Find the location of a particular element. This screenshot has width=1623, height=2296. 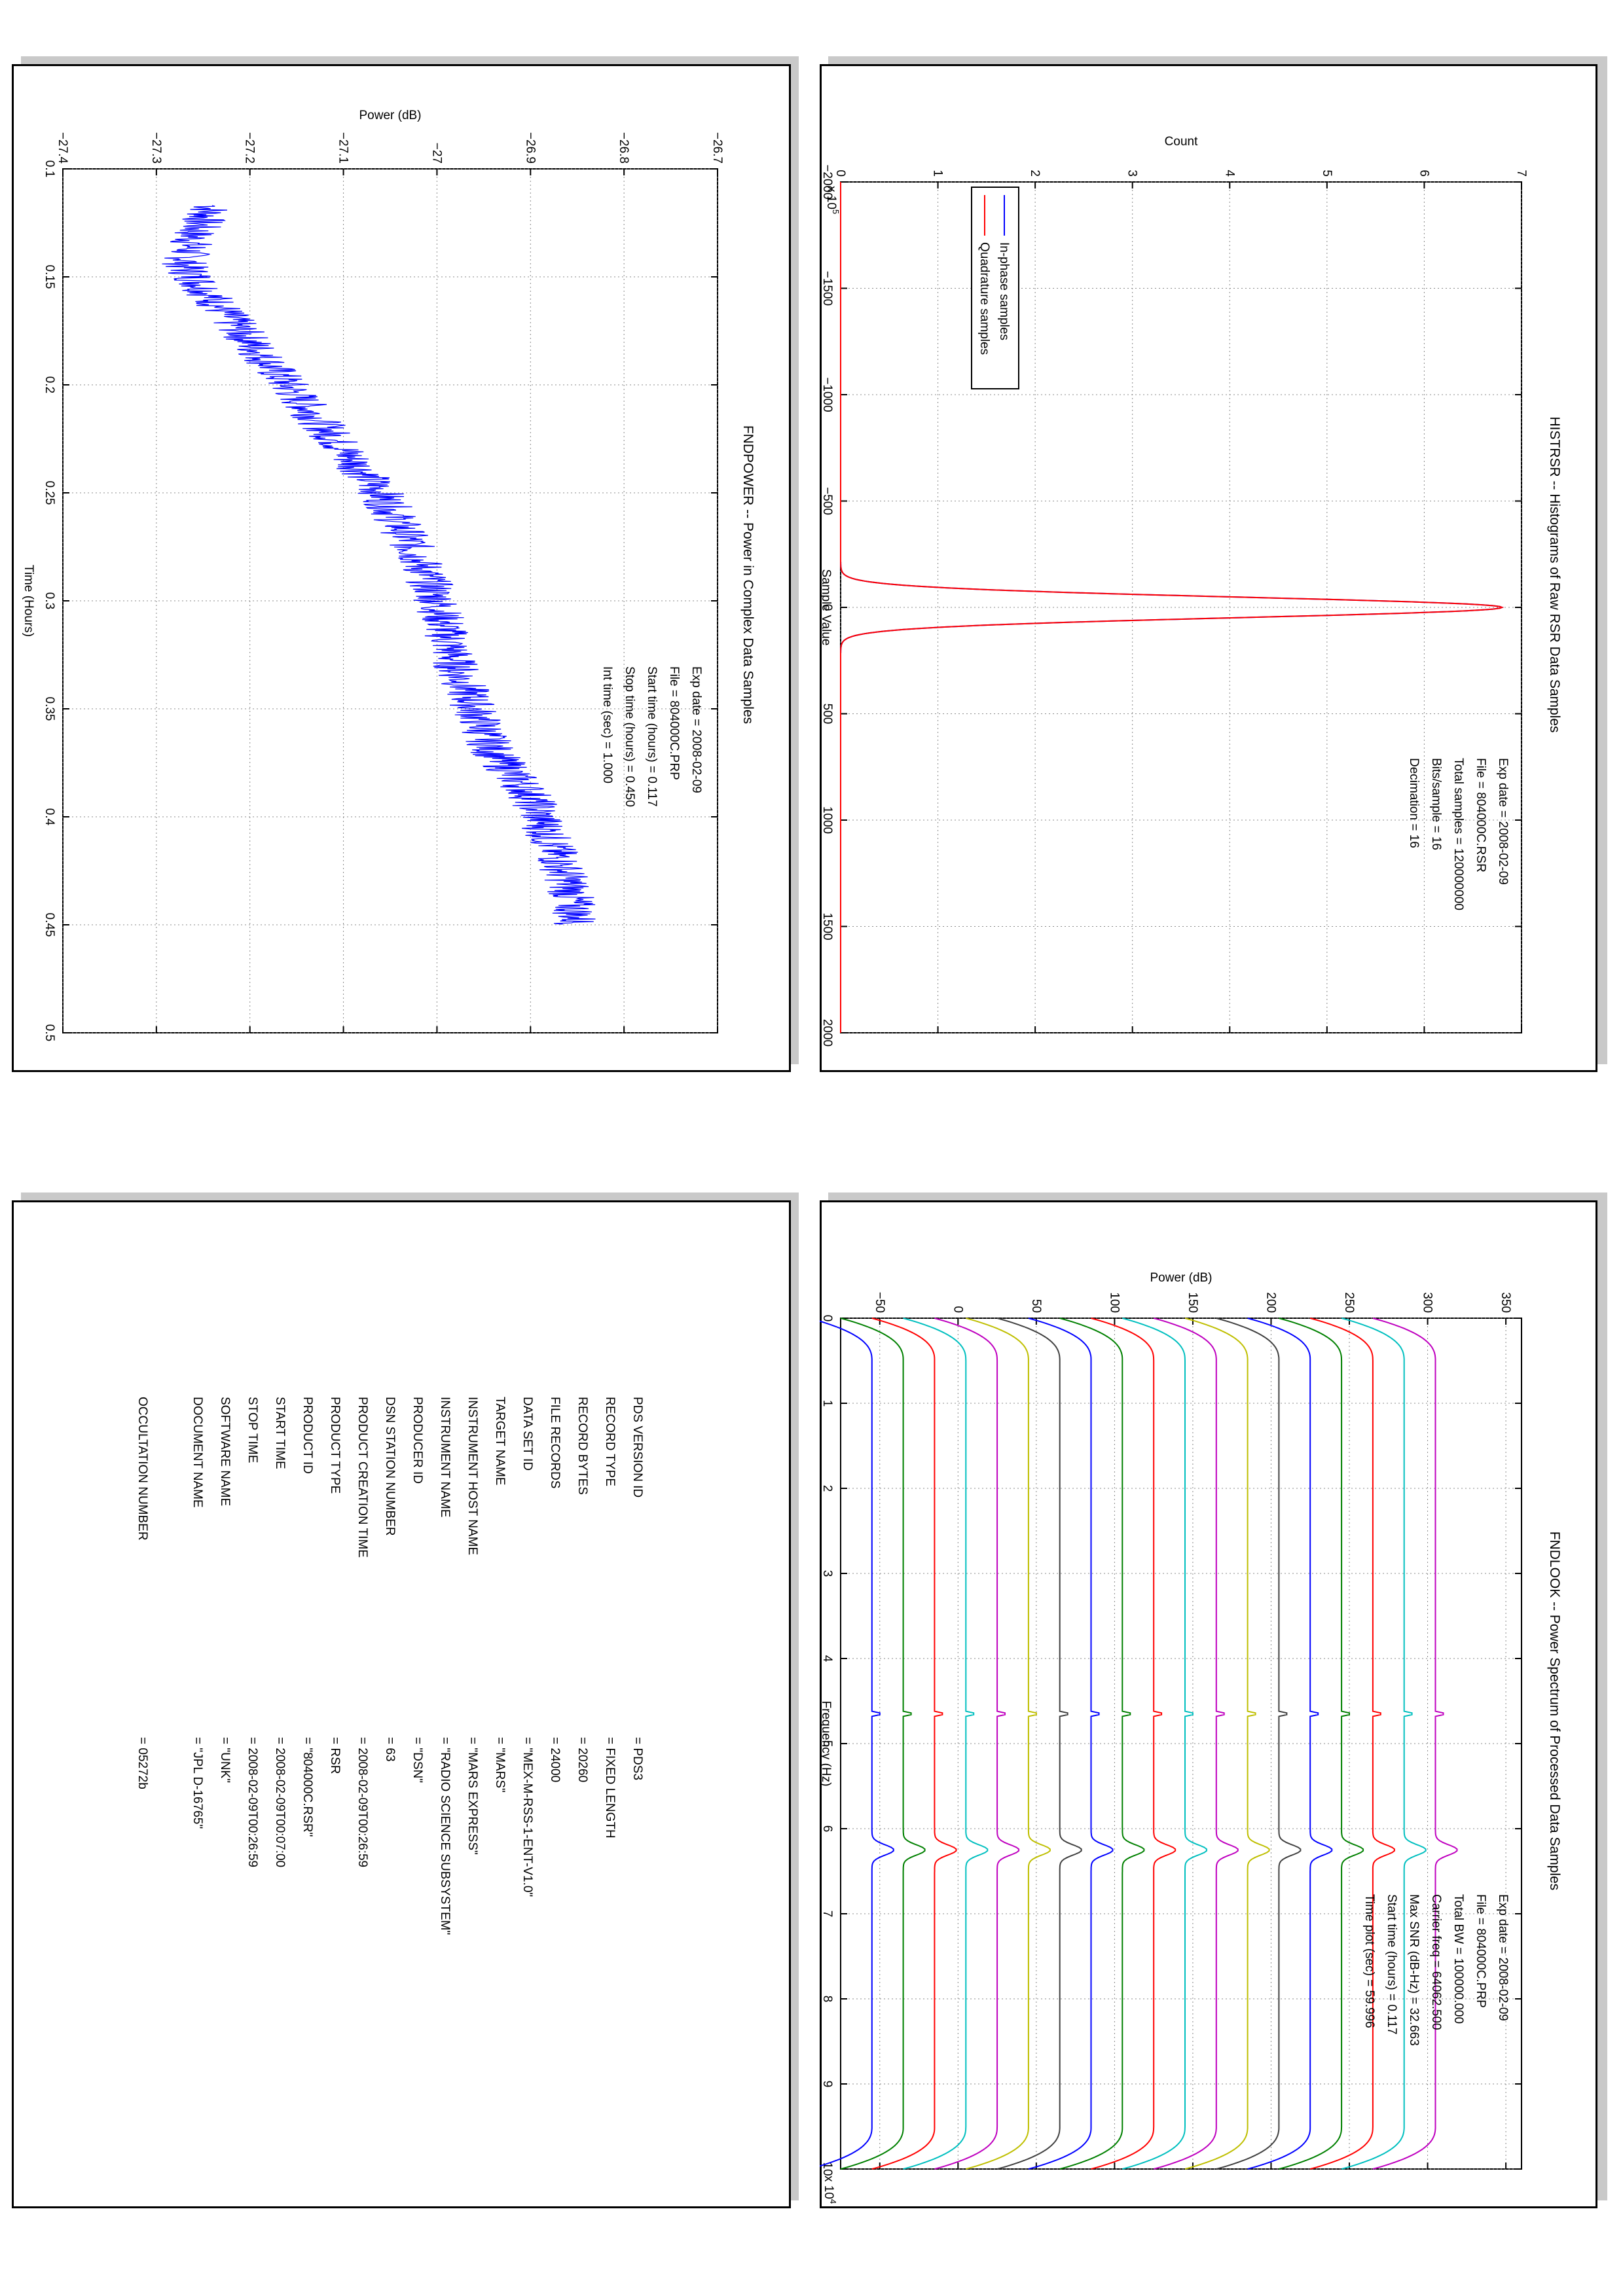

annotation-line: Max SNR (dB-Hz) = 32.663 is located at coordinates (1414, 1970).